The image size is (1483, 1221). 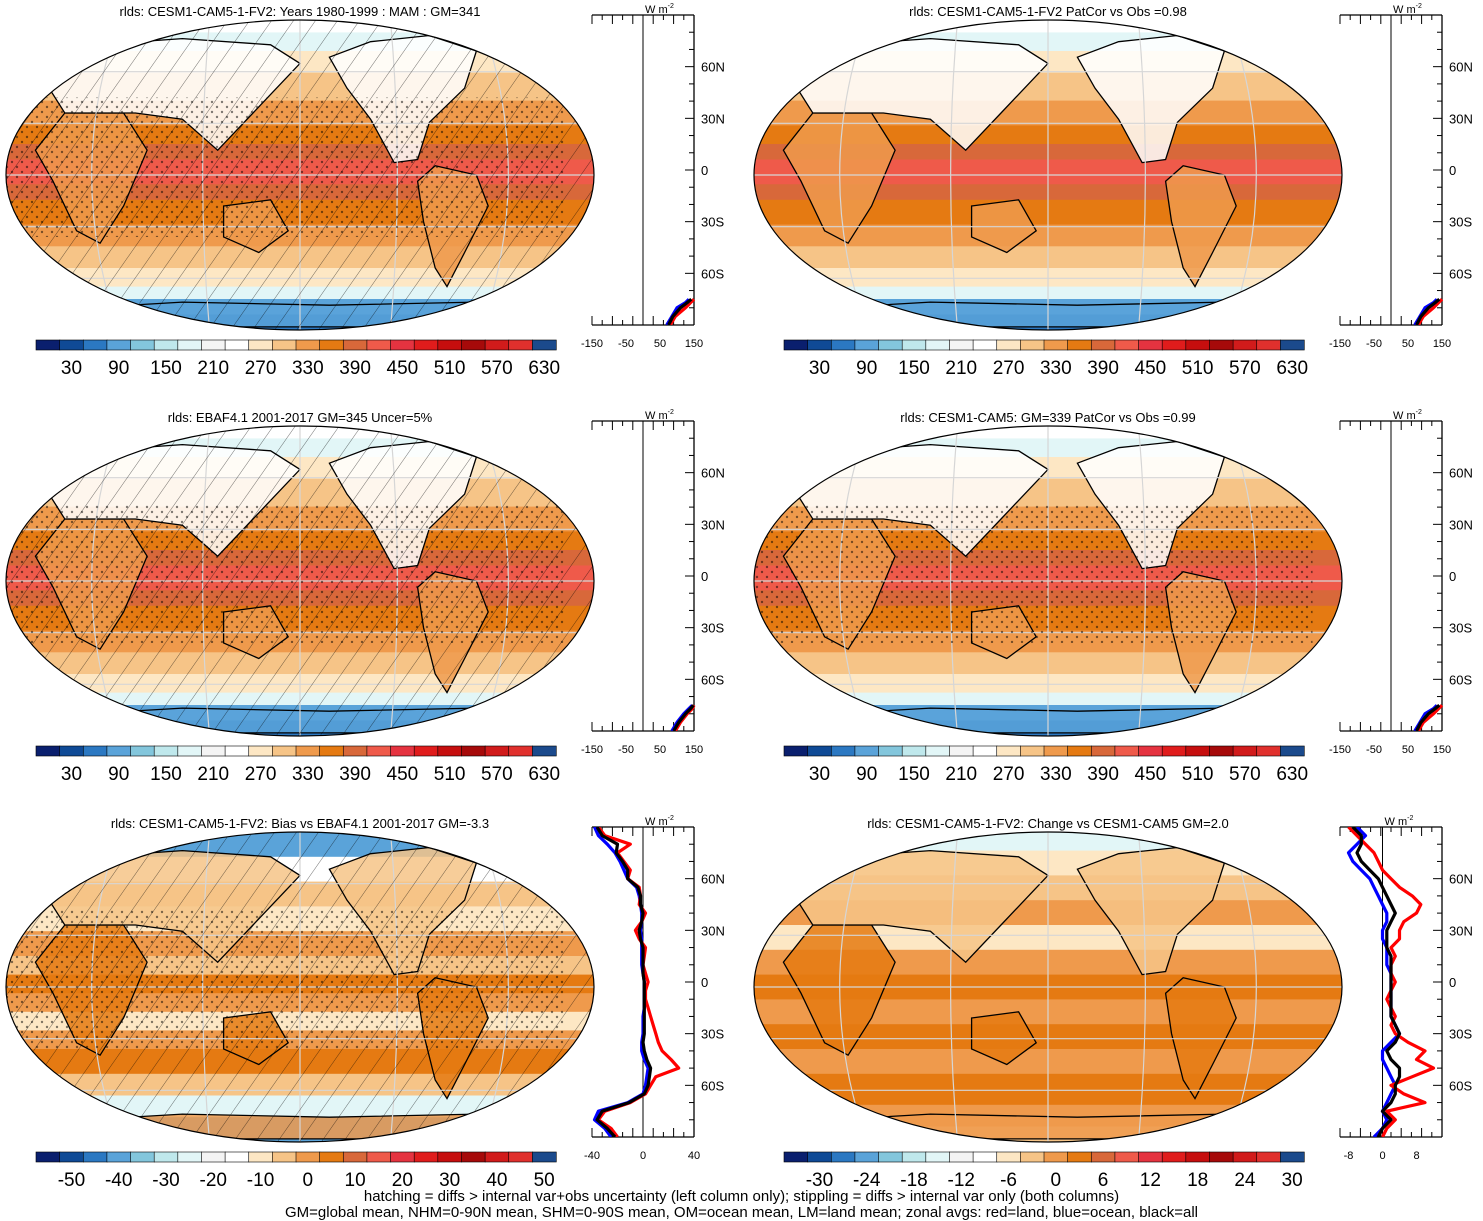 I want to click on continent-antarctica, so click(x=1060, y=720).